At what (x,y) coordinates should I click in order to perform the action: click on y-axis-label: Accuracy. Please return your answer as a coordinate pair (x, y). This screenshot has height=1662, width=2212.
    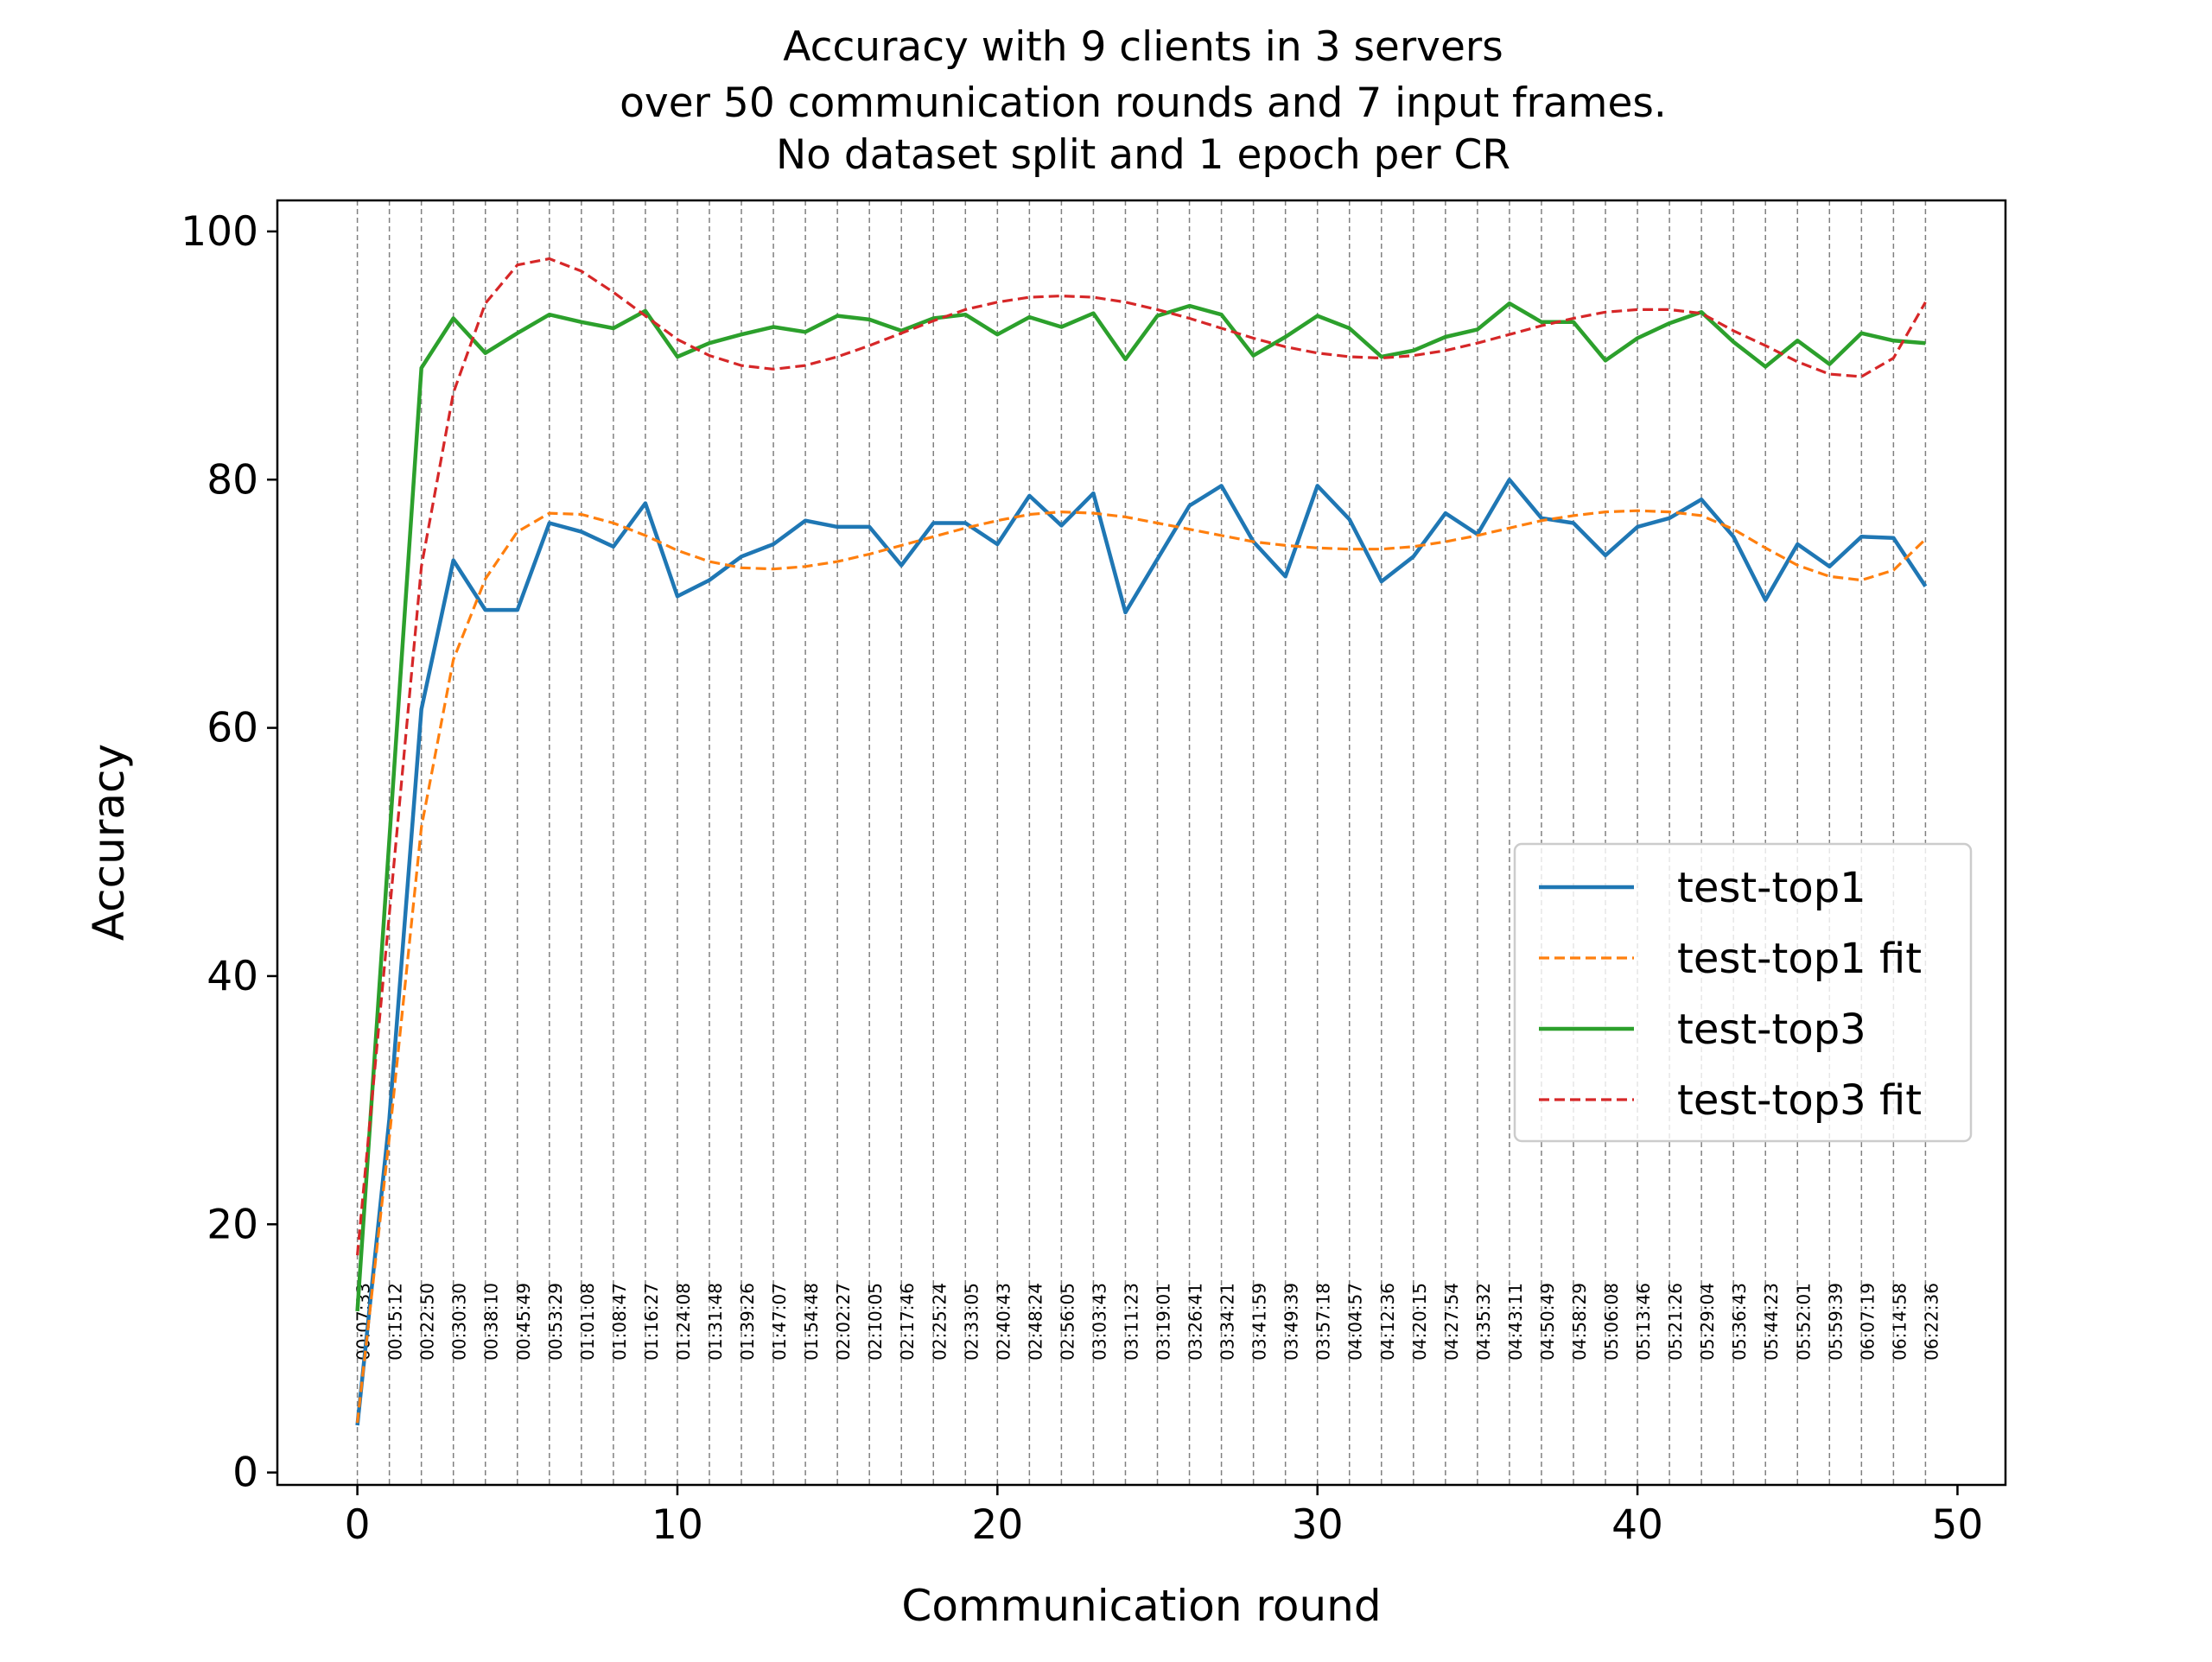
    Looking at the image, I should click on (109, 842).